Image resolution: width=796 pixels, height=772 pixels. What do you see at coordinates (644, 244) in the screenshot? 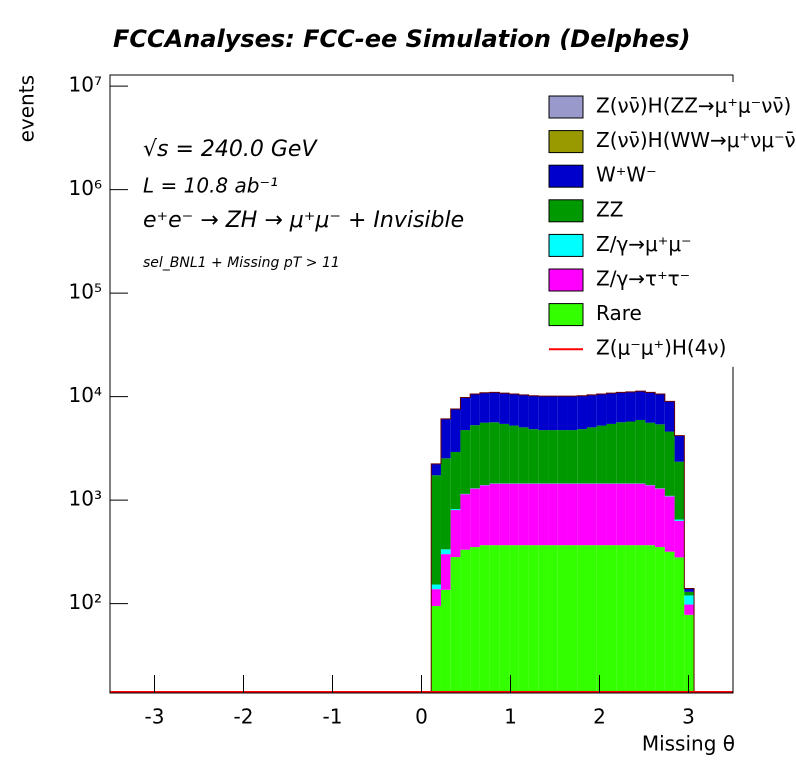
I see `legend-label: Z/γ→μ⁺μ⁻` at bounding box center [644, 244].